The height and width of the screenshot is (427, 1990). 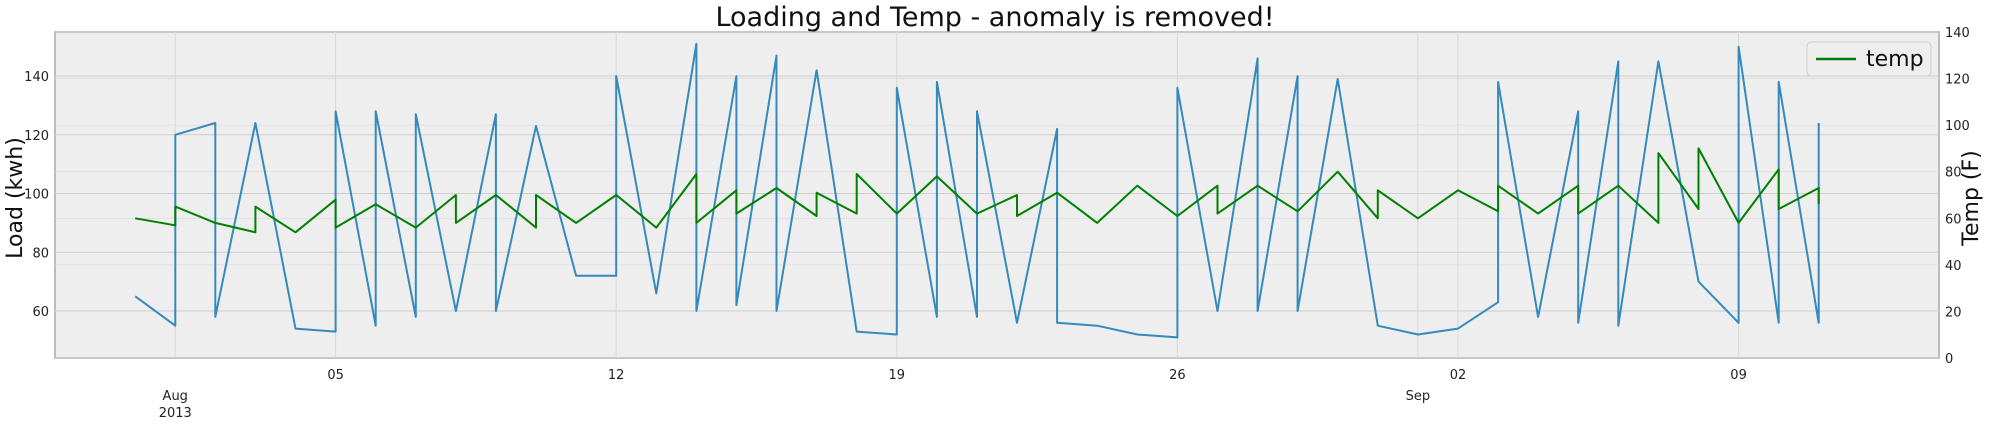 What do you see at coordinates (897, 375) in the screenshot?
I see `x-tick-label: 19` at bounding box center [897, 375].